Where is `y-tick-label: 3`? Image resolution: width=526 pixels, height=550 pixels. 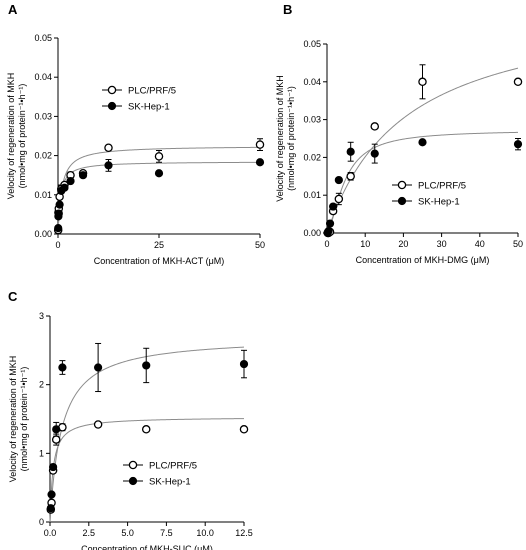
y-tick-label: 3 is located at coordinates (41, 316).